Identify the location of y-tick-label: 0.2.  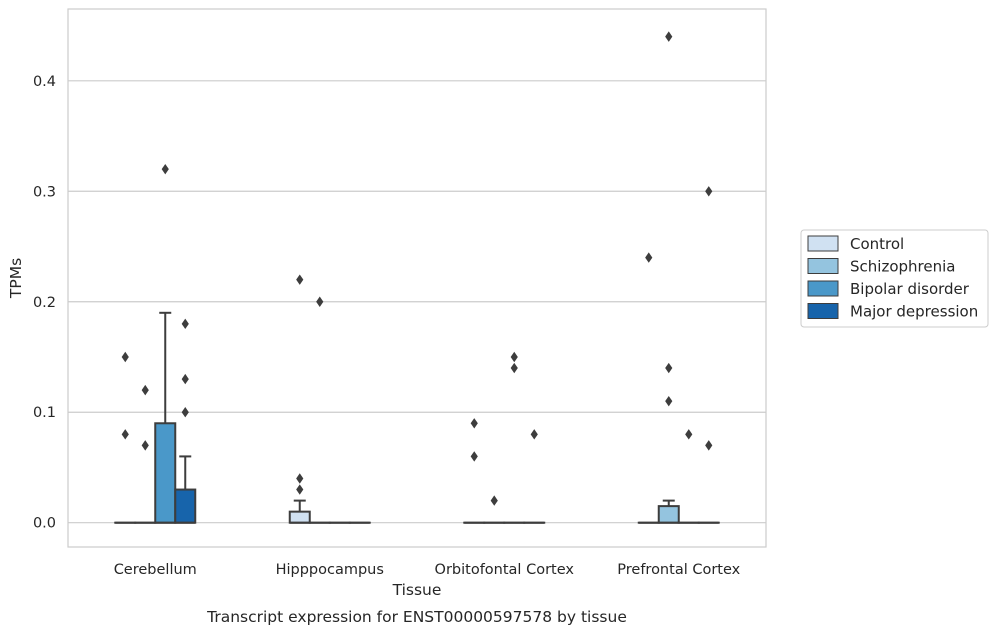
(44, 303).